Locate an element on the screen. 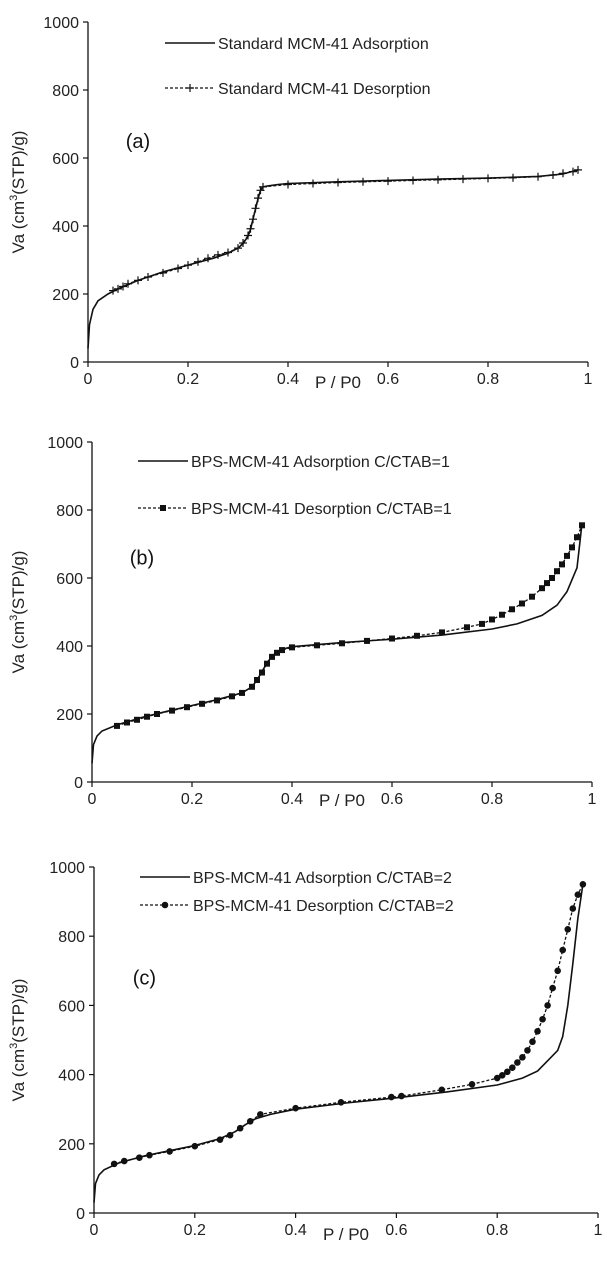  legend-label: BPS-MCM-41 Adsorption C/CTAB=1 is located at coordinates (320, 462).